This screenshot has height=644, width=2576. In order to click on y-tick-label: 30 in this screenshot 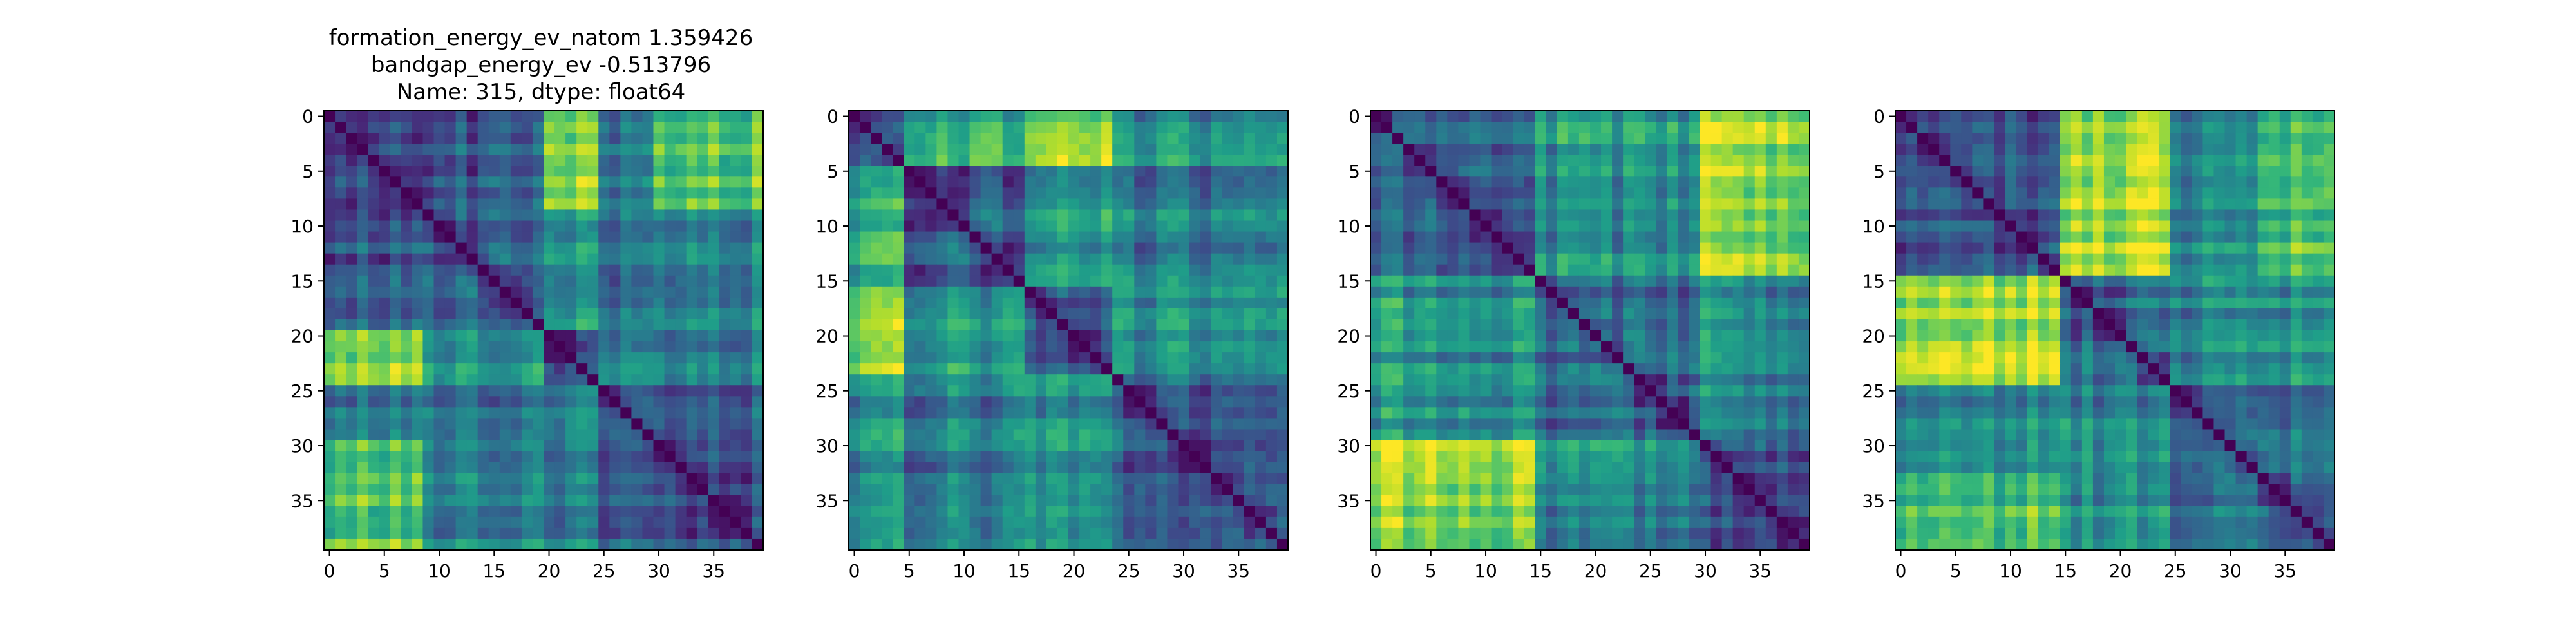, I will do `click(302, 446)`.